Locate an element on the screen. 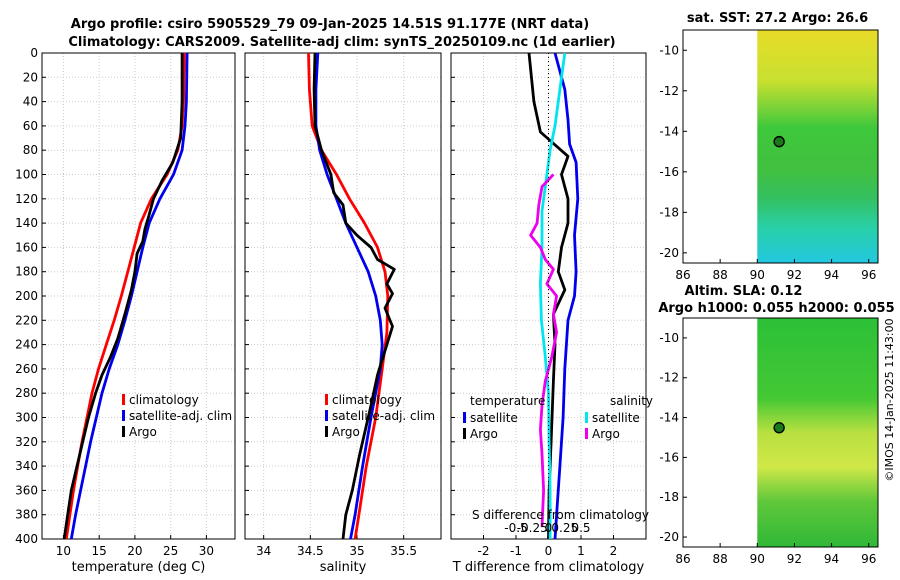 The height and width of the screenshot is (580, 900). y-tick-label: 120 is located at coordinates (26, 199).